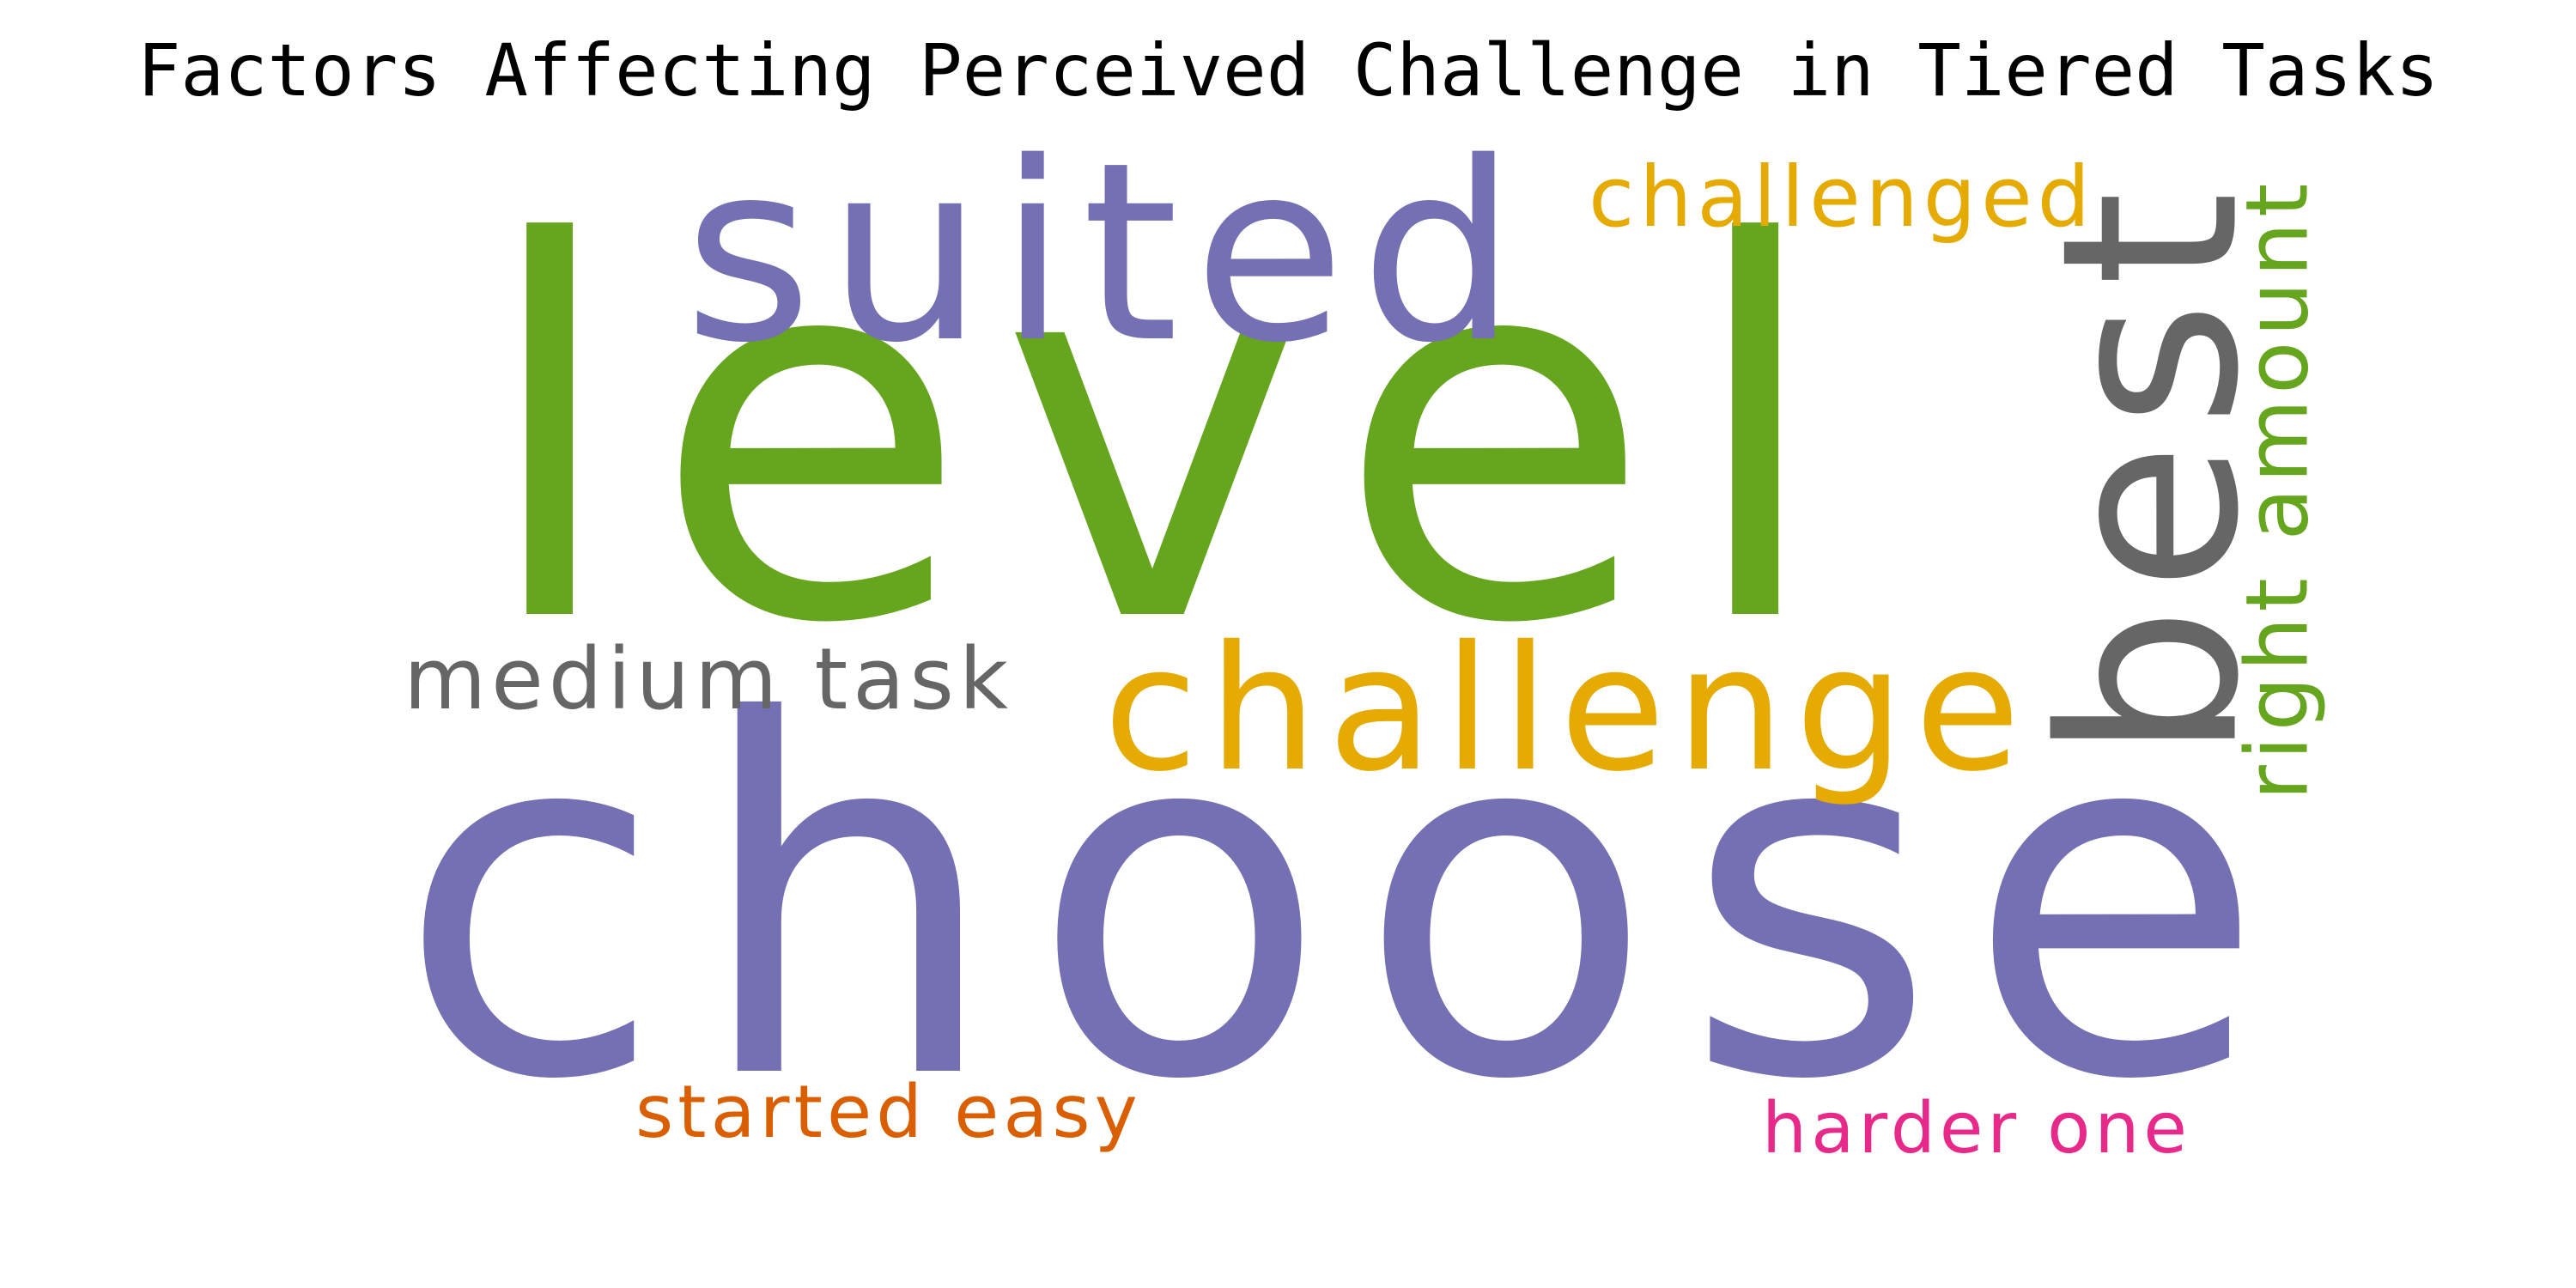 This screenshot has width=2576, height=1288. What do you see at coordinates (2277, 490) in the screenshot?
I see `word-right-amount: right amount` at bounding box center [2277, 490].